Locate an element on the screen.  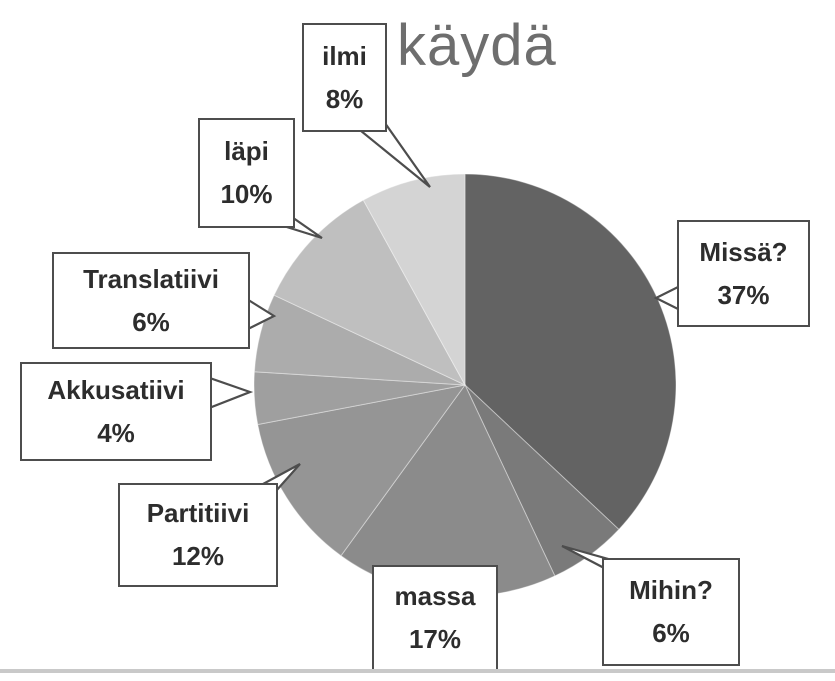
callout-percent: 12% is located at coordinates (198, 556).